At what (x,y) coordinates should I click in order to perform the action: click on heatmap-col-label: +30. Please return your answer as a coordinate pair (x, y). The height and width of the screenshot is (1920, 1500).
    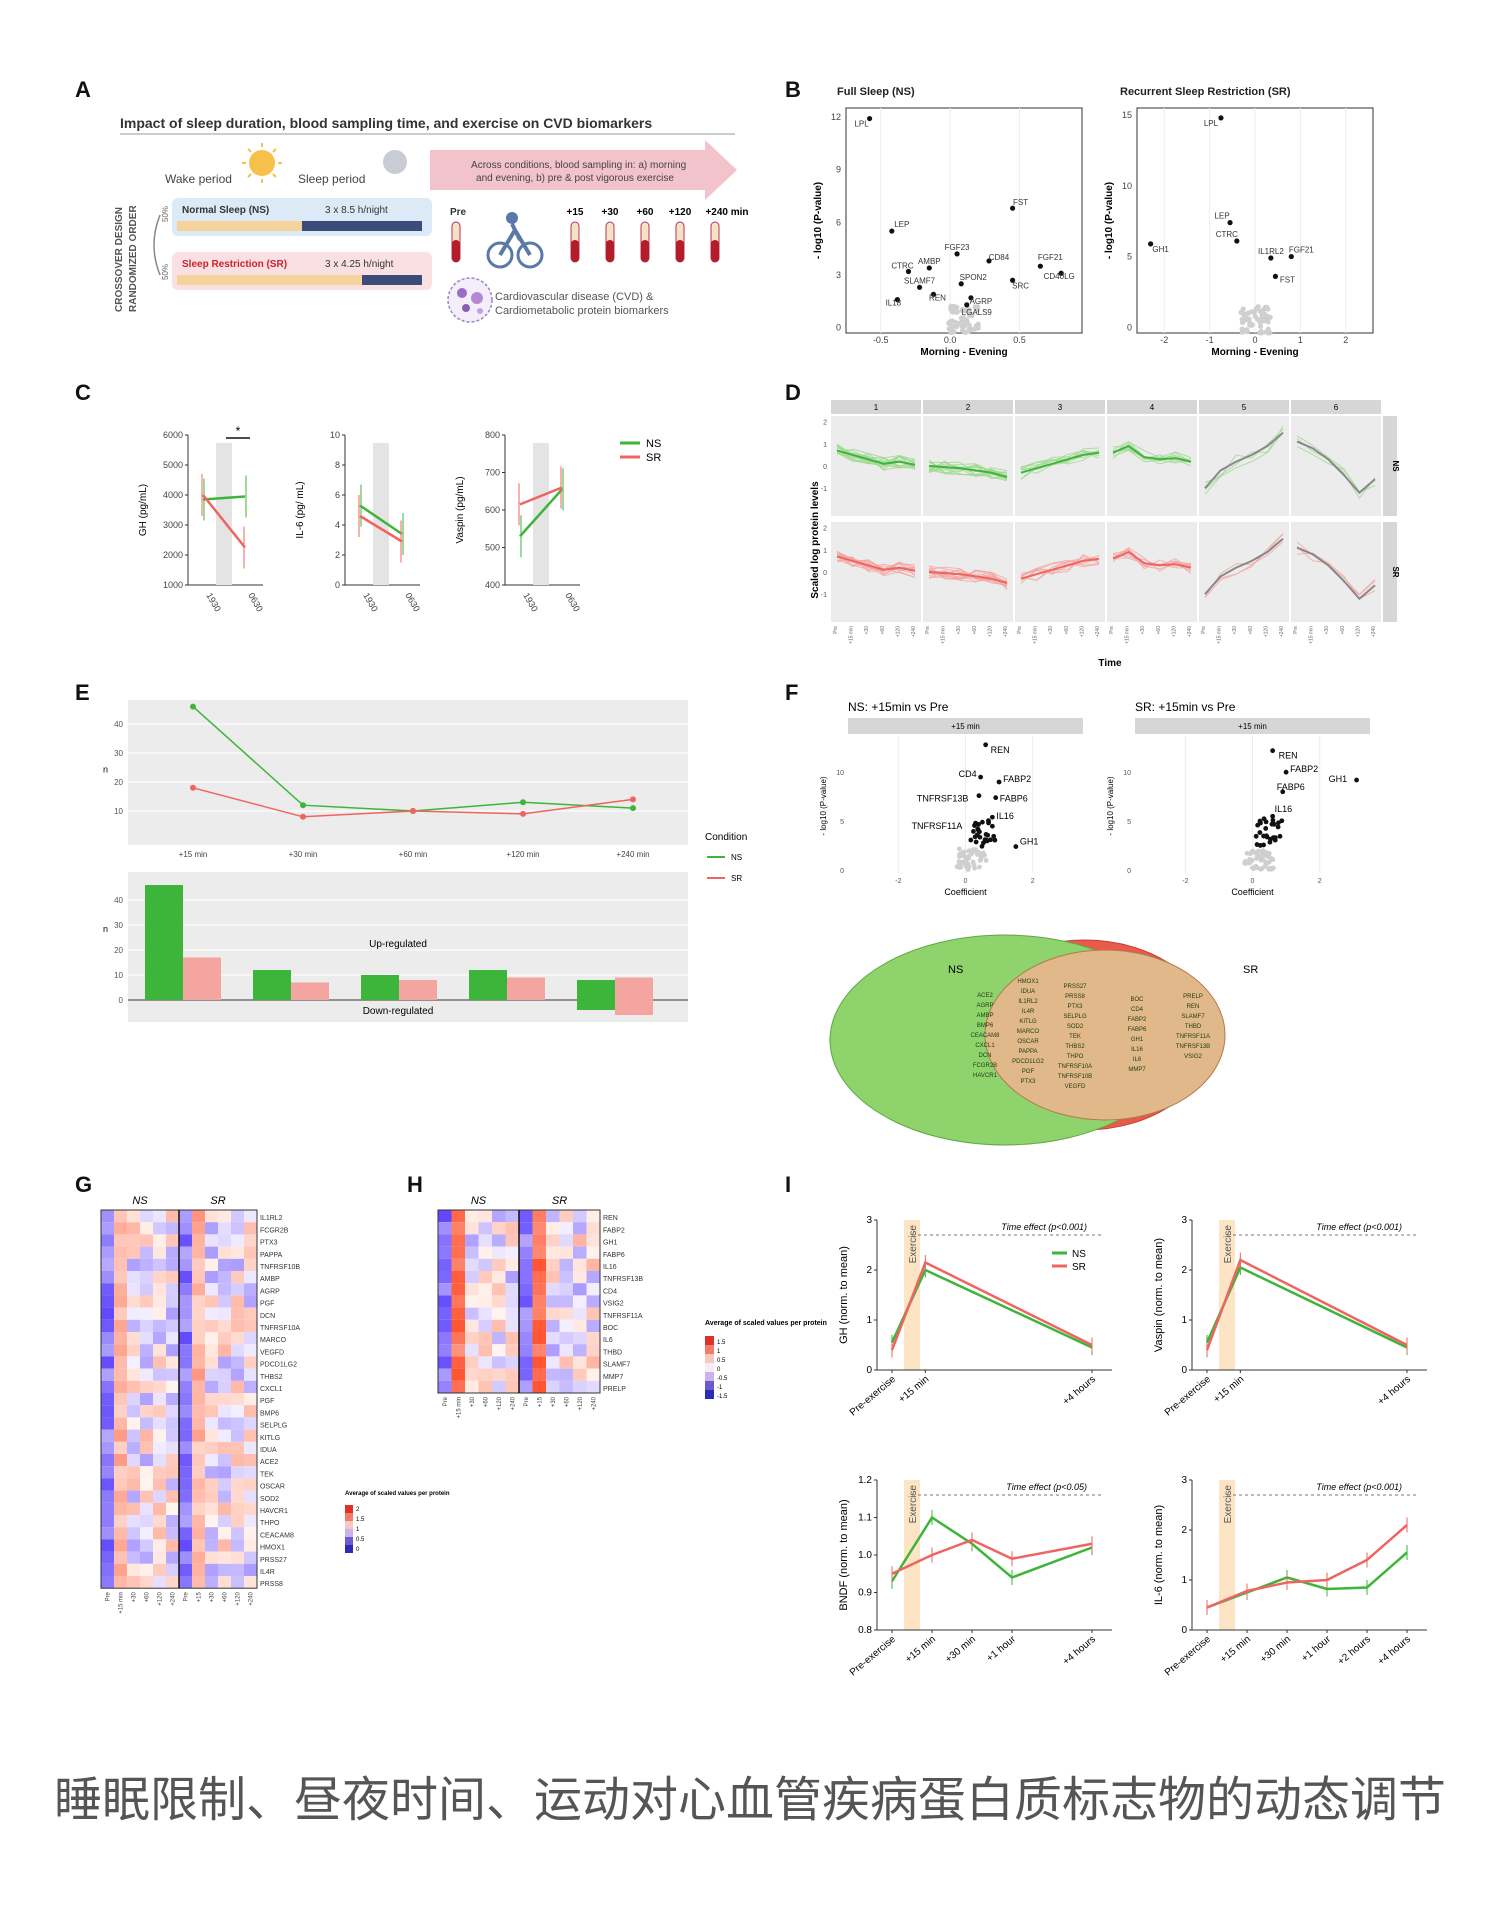
    Looking at the image, I should click on (213, 1597).